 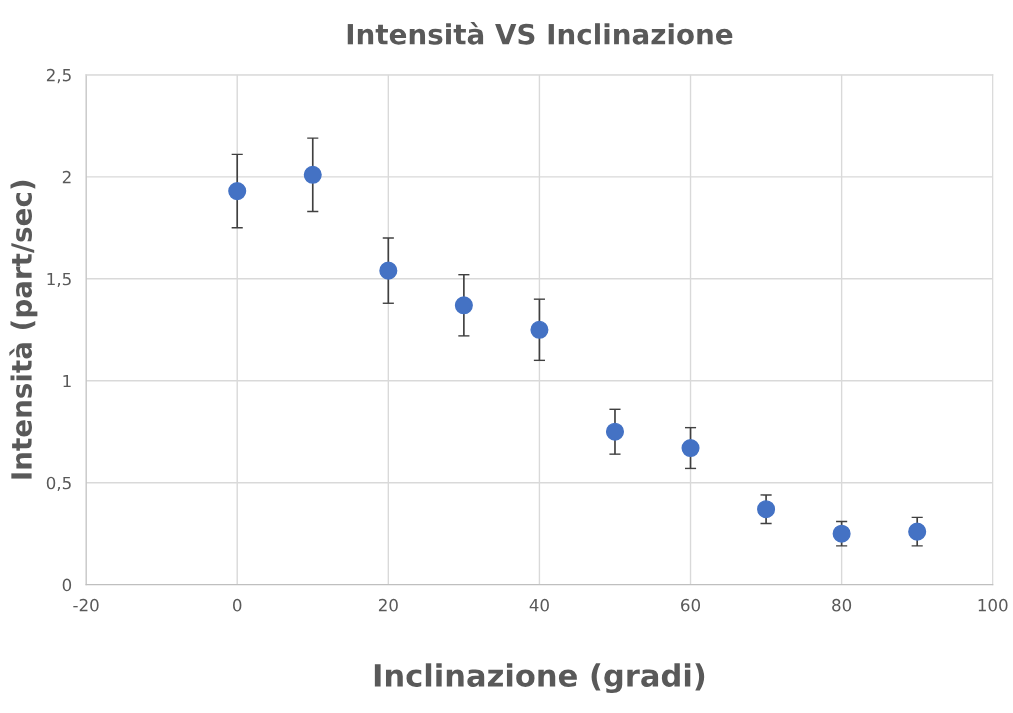 What do you see at coordinates (993, 605) in the screenshot?
I see `x-tick-label: 100` at bounding box center [993, 605].